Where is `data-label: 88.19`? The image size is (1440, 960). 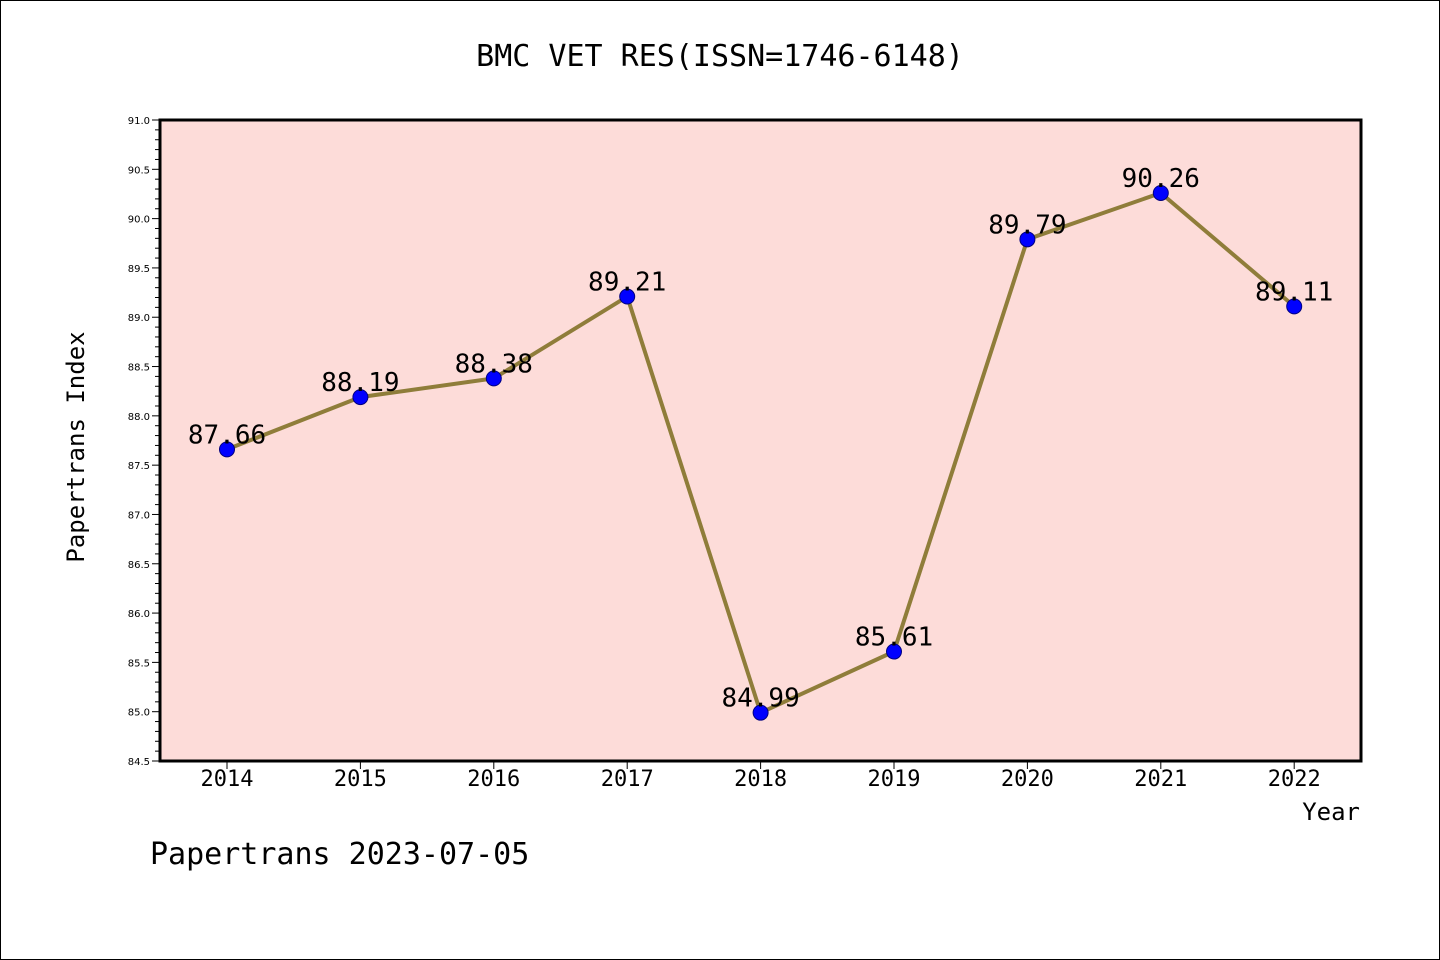 data-label: 88.19 is located at coordinates (360, 383).